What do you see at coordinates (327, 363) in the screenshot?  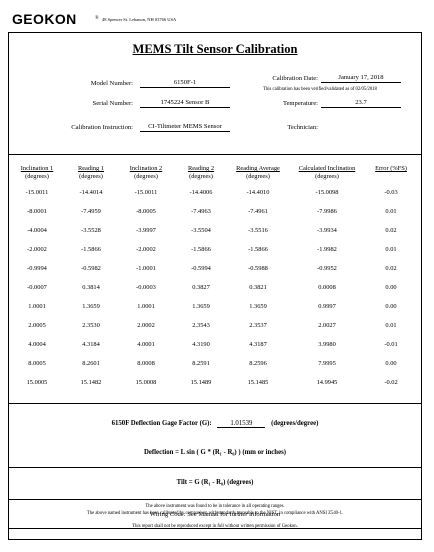 I see `table-cell: 7.9995` at bounding box center [327, 363].